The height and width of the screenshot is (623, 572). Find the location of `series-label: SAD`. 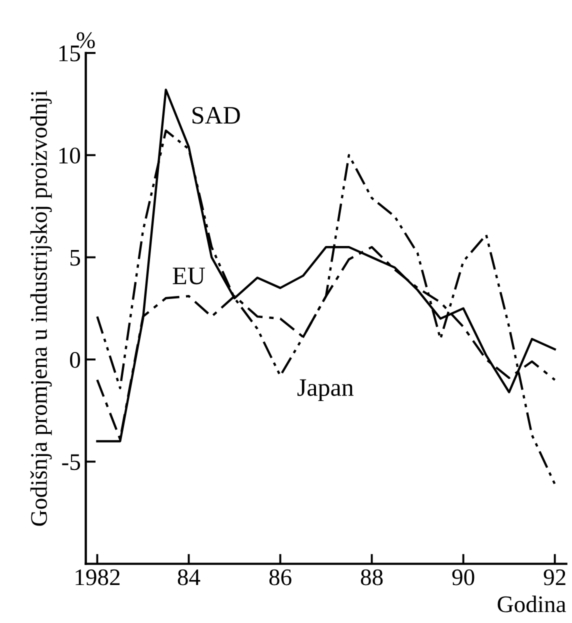

series-label: SAD is located at coordinates (216, 115).